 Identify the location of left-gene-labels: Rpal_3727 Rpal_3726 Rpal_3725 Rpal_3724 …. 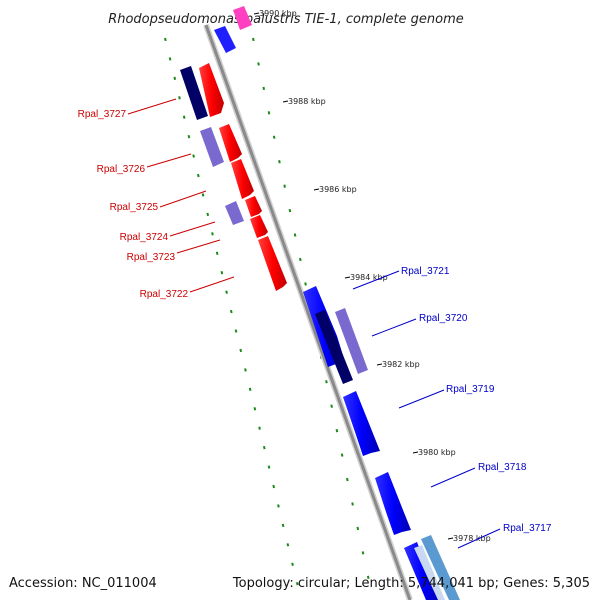
(156, 199).